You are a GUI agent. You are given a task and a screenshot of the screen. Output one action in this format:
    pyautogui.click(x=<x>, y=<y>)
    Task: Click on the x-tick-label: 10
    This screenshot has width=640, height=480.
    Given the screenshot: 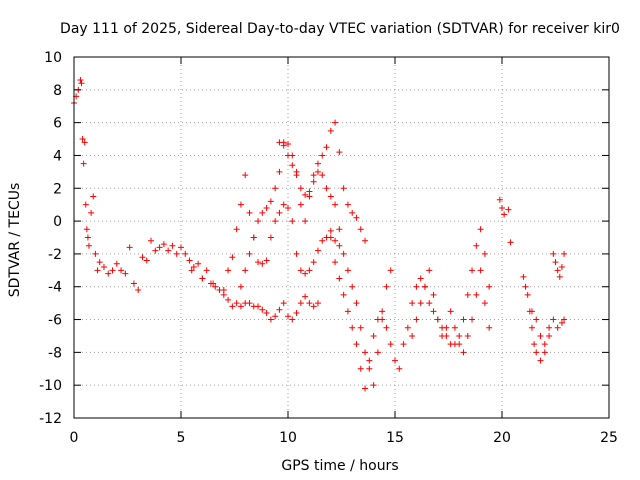 What is the action you would take?
    pyautogui.click(x=288, y=438)
    